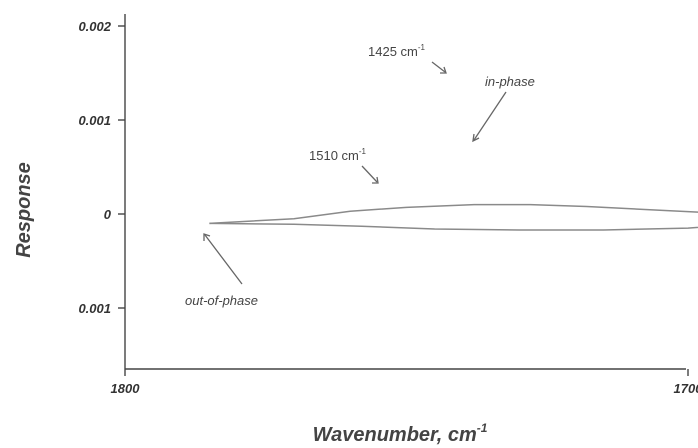  I want to click on annotation-out-of-phase-arrowhead, so click(207, 237).